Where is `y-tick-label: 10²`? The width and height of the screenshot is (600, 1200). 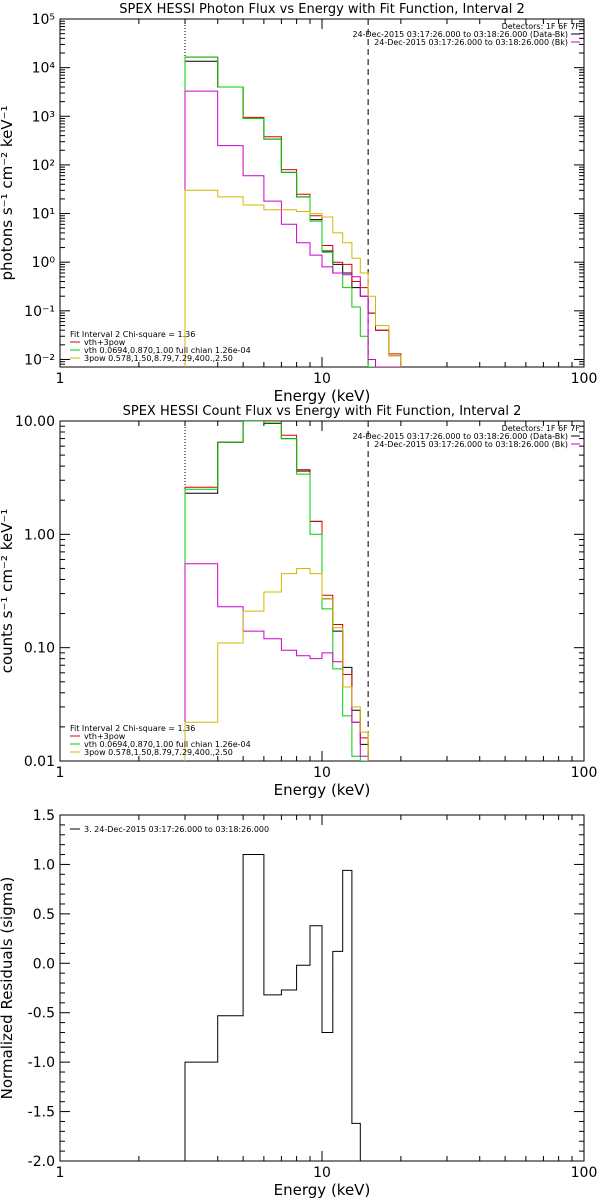
y-tick-label: 10² is located at coordinates (43, 166).